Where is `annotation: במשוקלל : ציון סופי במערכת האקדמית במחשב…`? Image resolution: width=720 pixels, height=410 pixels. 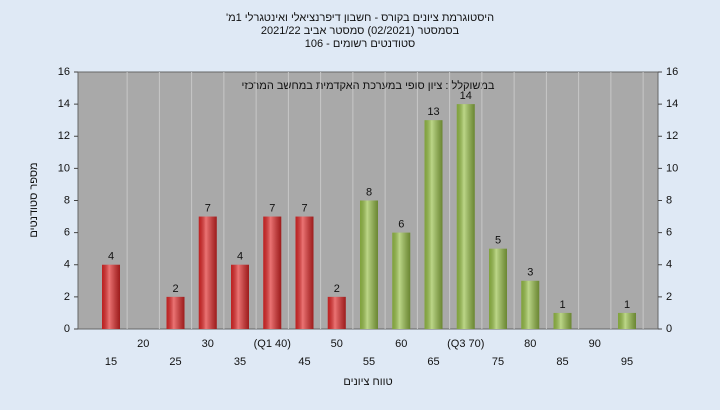 annotation: במשוקלל : ציון סופי במערכת האקדמית במחשב… is located at coordinates (368, 85).